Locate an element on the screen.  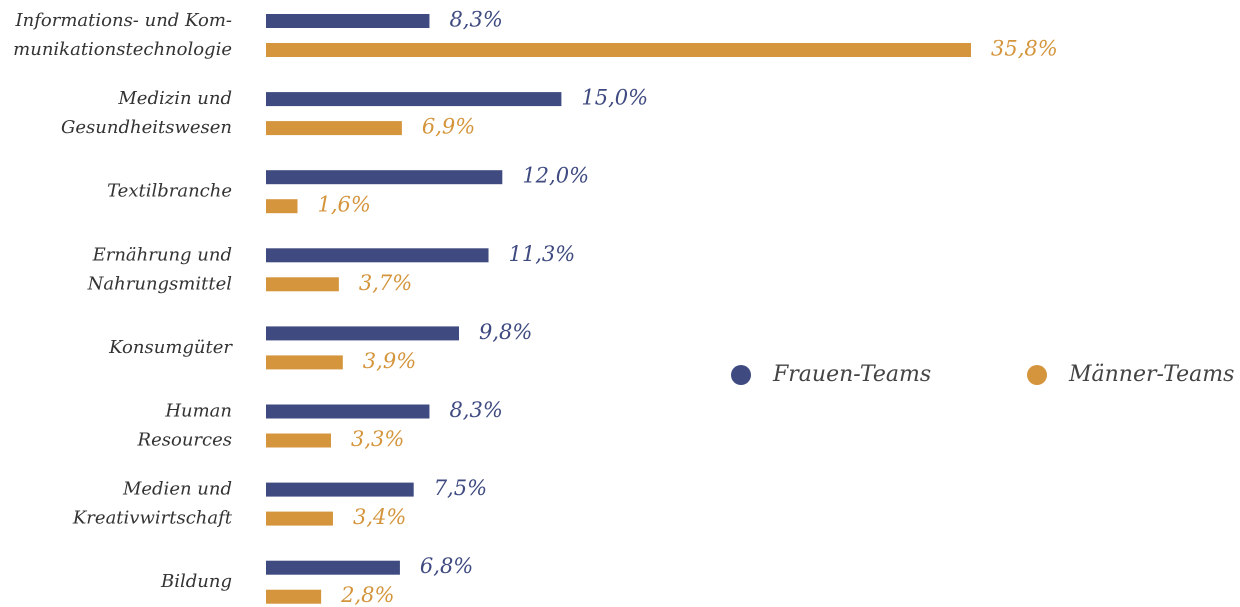
category-label: Bildung is located at coordinates (196, 581).